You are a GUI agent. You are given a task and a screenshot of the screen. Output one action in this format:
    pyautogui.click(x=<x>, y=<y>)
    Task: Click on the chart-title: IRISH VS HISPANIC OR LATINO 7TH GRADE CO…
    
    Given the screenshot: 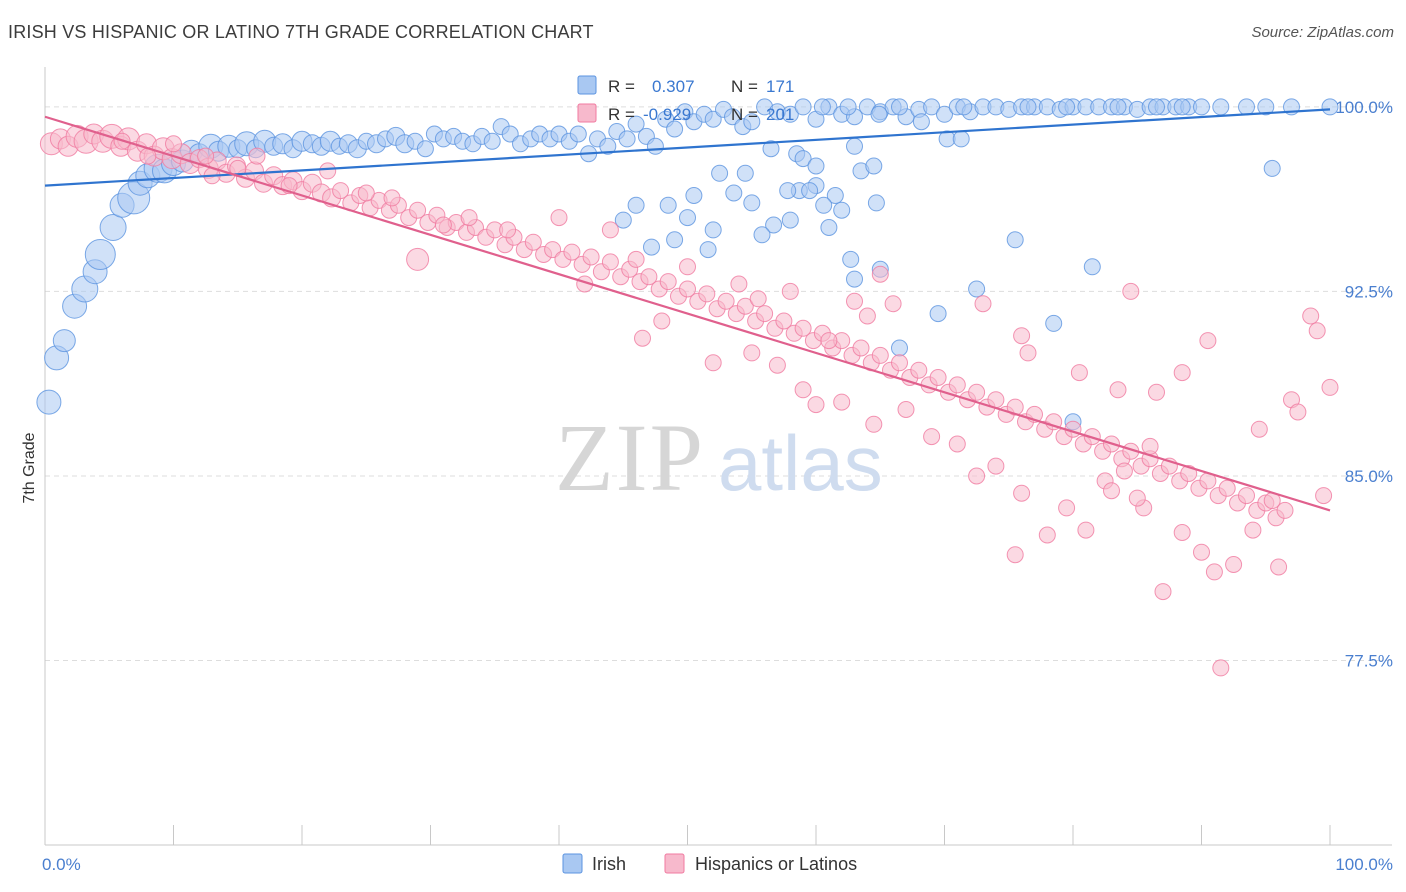 What is the action you would take?
    pyautogui.click(x=301, y=32)
    